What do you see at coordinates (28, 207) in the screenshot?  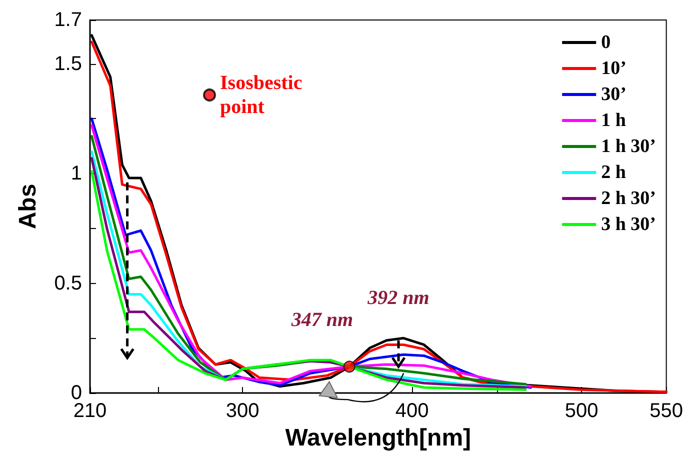 I see `y-axis-title: Abs` at bounding box center [28, 207].